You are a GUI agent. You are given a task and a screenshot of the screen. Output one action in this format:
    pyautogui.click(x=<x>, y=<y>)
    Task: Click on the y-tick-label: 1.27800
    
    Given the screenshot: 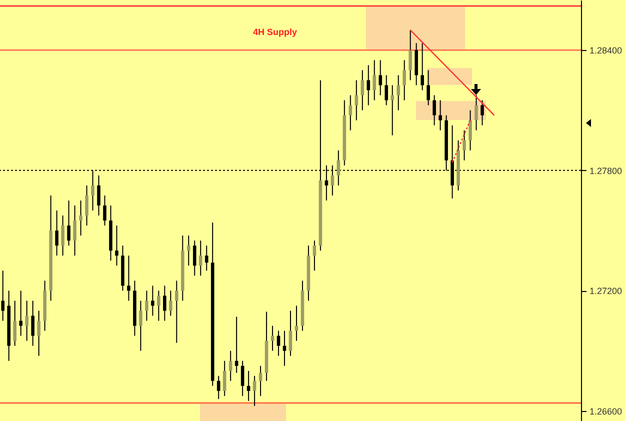 What is the action you would take?
    pyautogui.click(x=606, y=171)
    